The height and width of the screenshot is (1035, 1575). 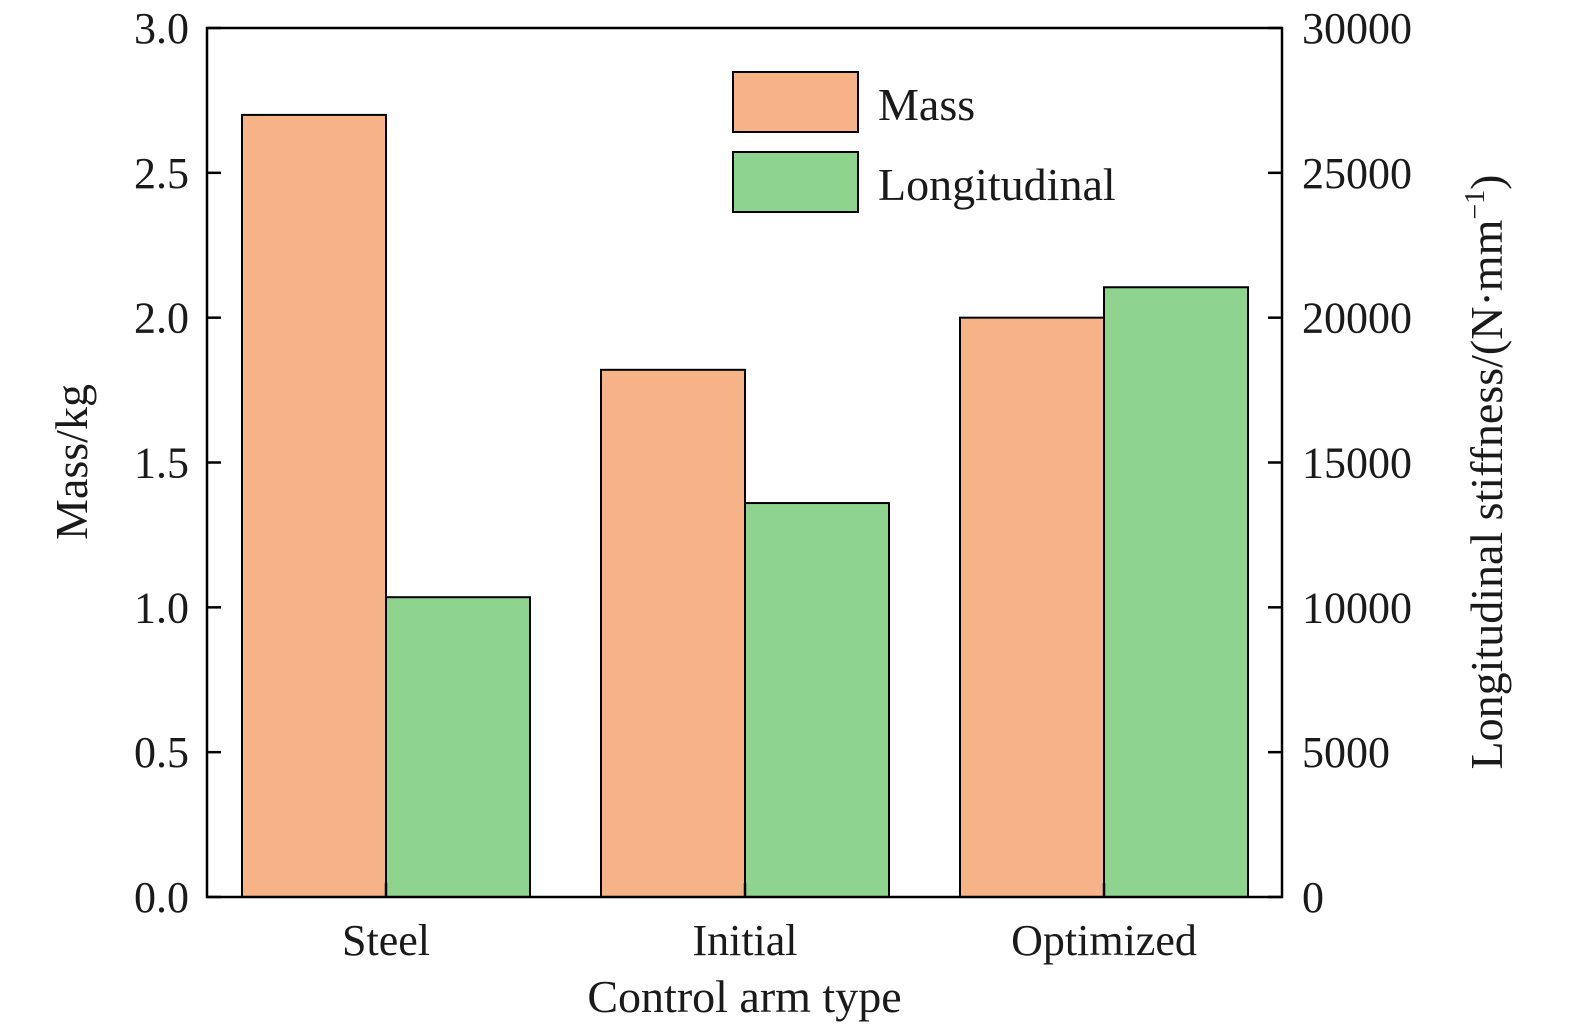 I want to click on y2-axis-title-sup: −1, so click(x=1475, y=205).